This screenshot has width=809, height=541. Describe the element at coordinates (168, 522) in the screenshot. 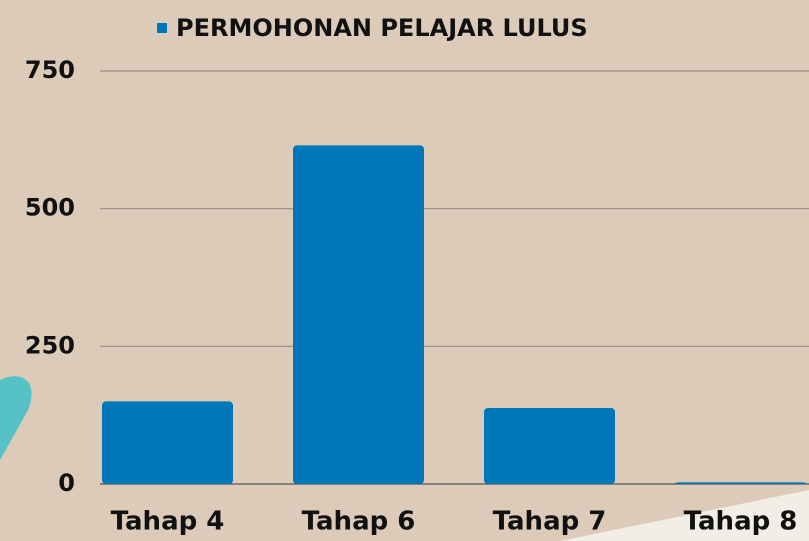

I see `x-tick-label: Tahap 4` at that location.